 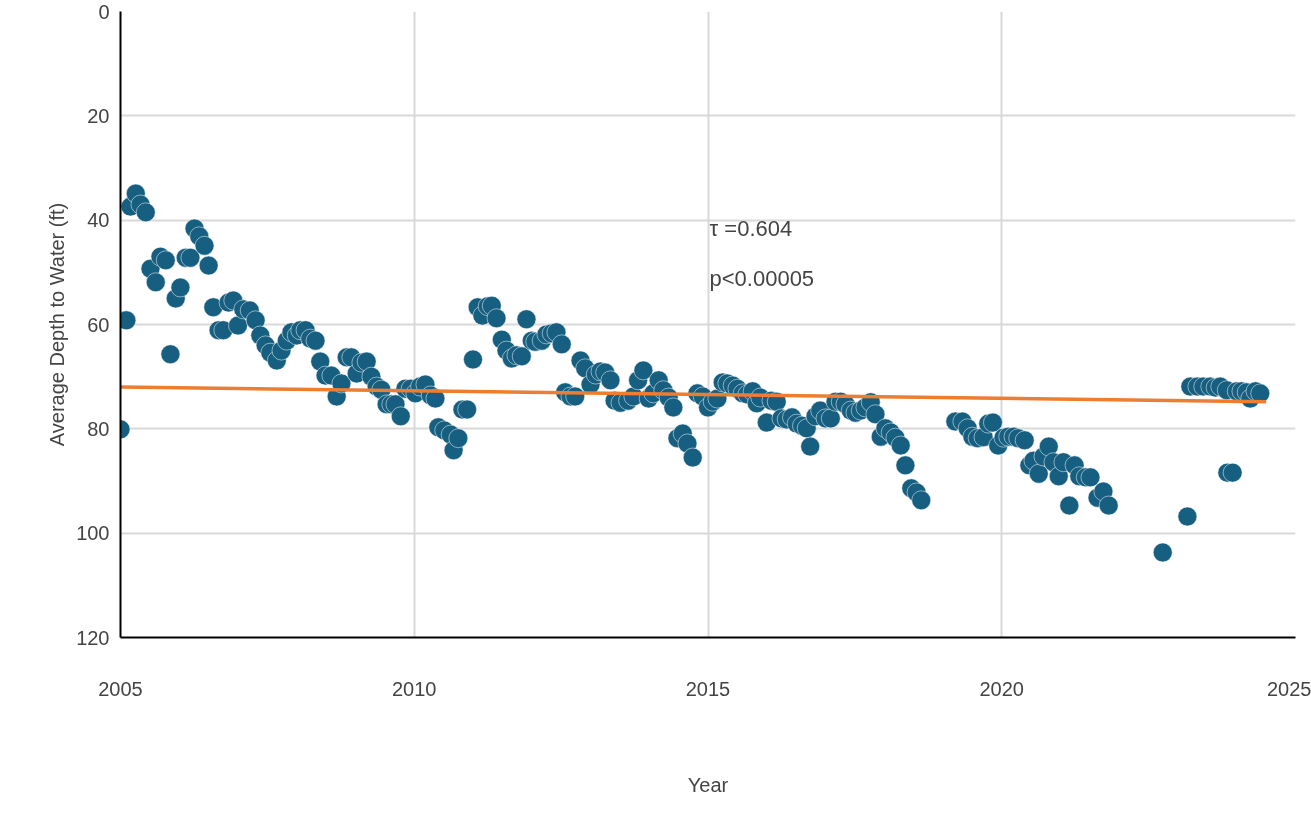 I want to click on x-tick-label: 2025, so click(x=1289, y=688).